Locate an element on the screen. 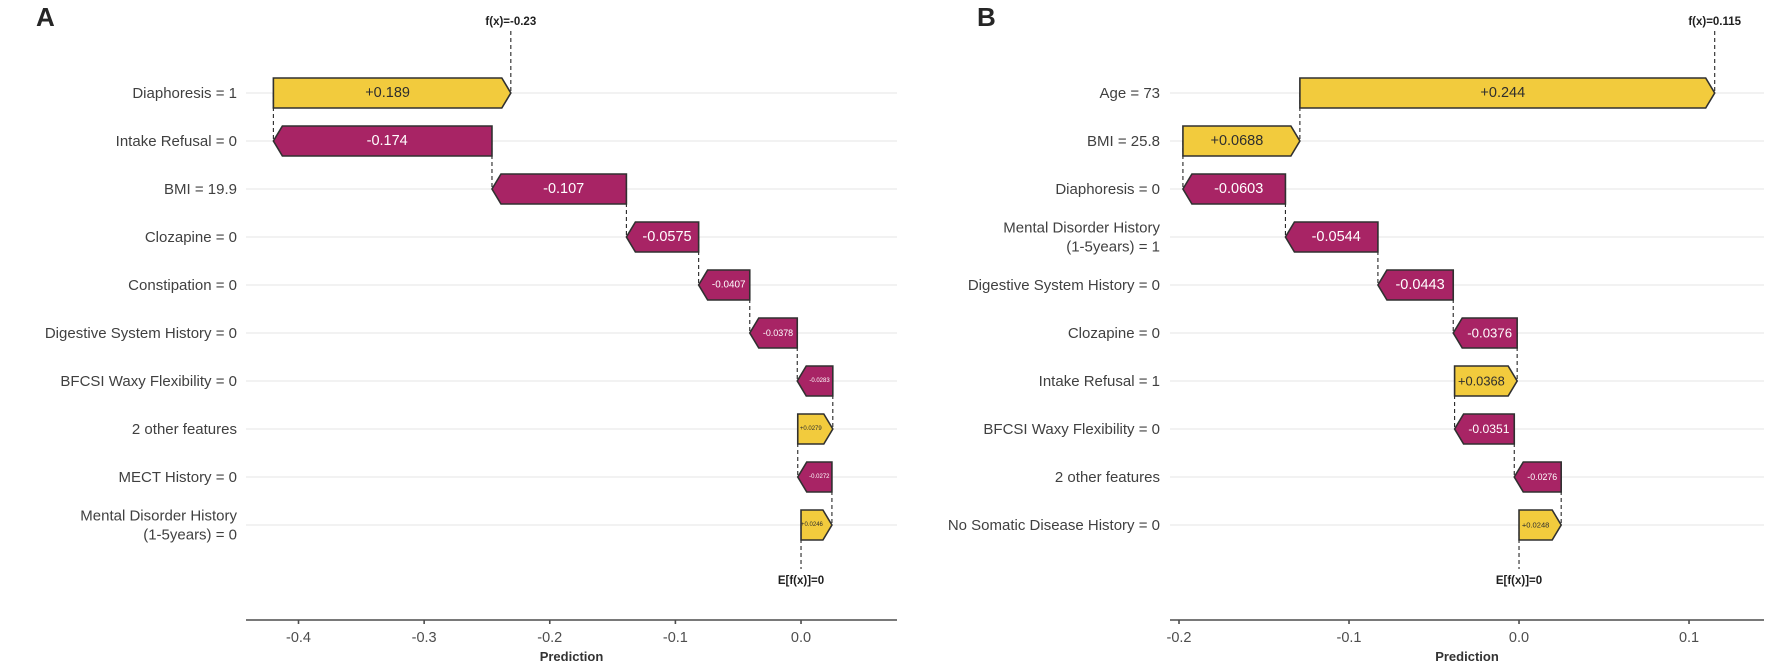 This screenshot has width=1772, height=670. x-axis-tick-label: -0.3 is located at coordinates (424, 638).